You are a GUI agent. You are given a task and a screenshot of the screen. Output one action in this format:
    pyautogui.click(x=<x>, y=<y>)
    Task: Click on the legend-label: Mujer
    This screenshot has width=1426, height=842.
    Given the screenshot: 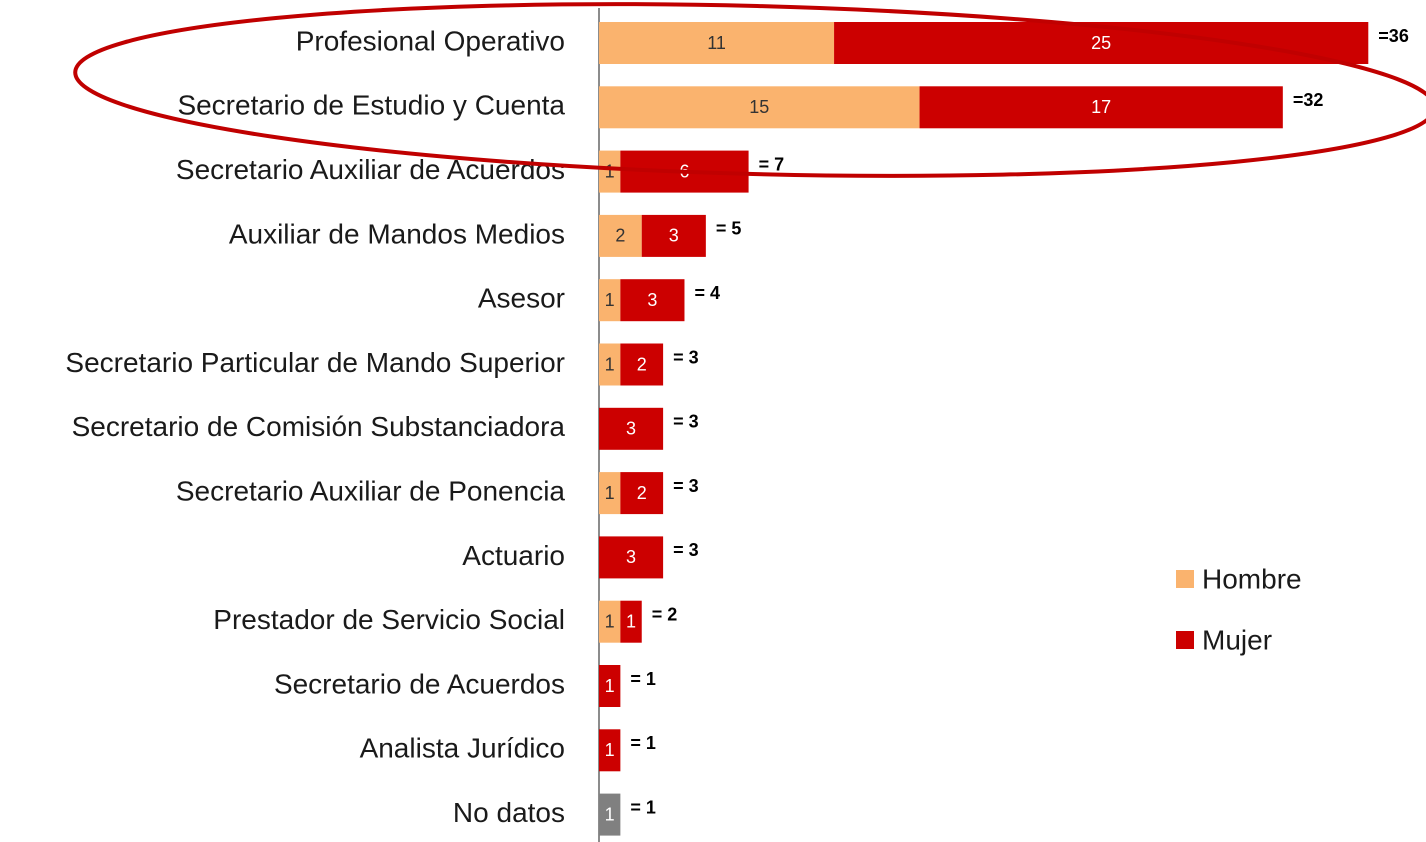 What is the action you would take?
    pyautogui.click(x=1237, y=639)
    